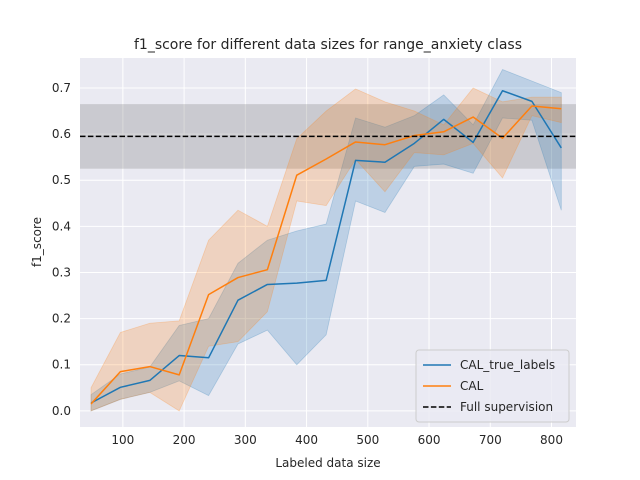 This screenshot has height=480, width=640. I want to click on y-tick-label: 0.7, so click(61, 88).